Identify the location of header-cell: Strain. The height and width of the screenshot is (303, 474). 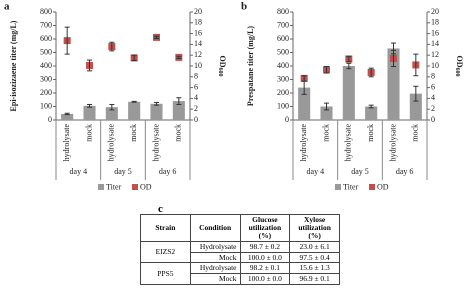
(165, 228).